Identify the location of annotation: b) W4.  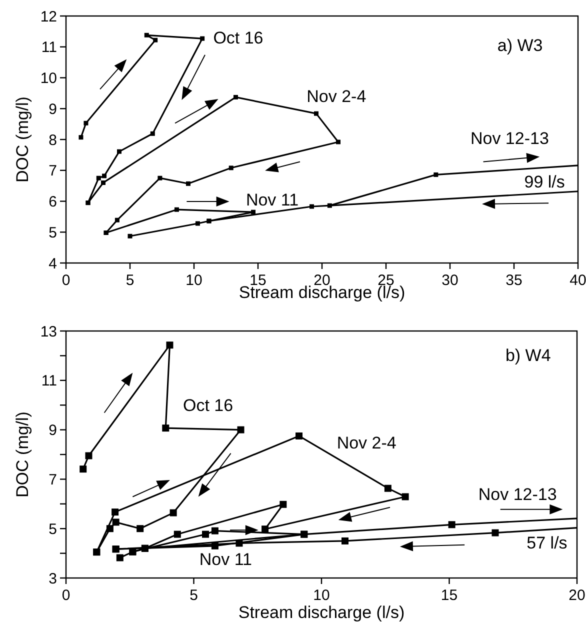
(528, 355).